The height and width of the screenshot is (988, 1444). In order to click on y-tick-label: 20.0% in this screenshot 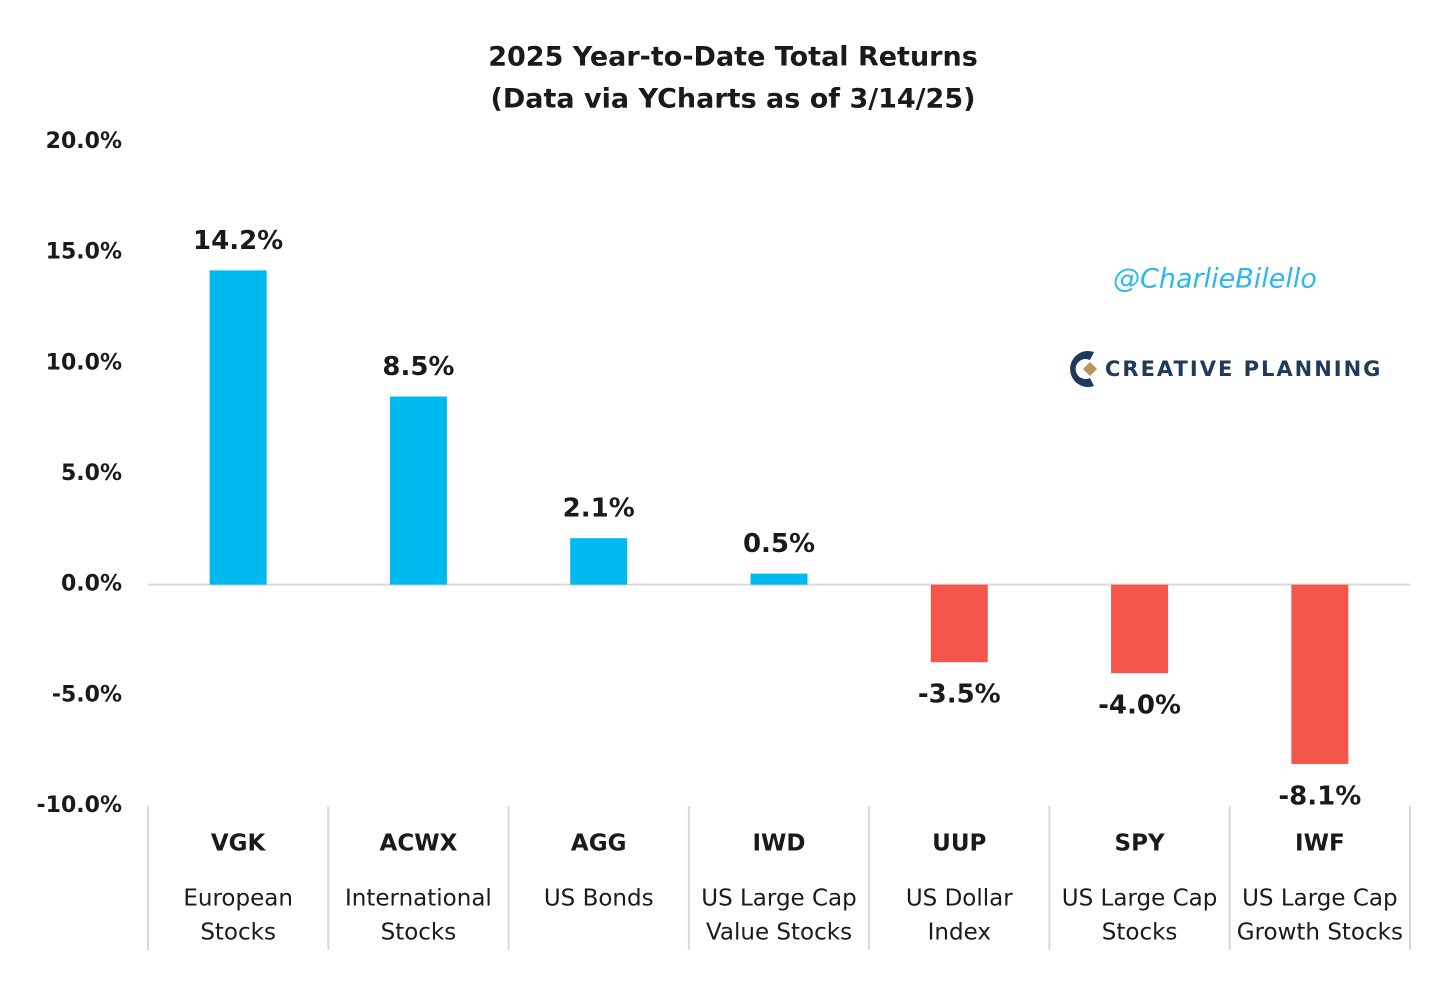, I will do `click(84, 141)`.